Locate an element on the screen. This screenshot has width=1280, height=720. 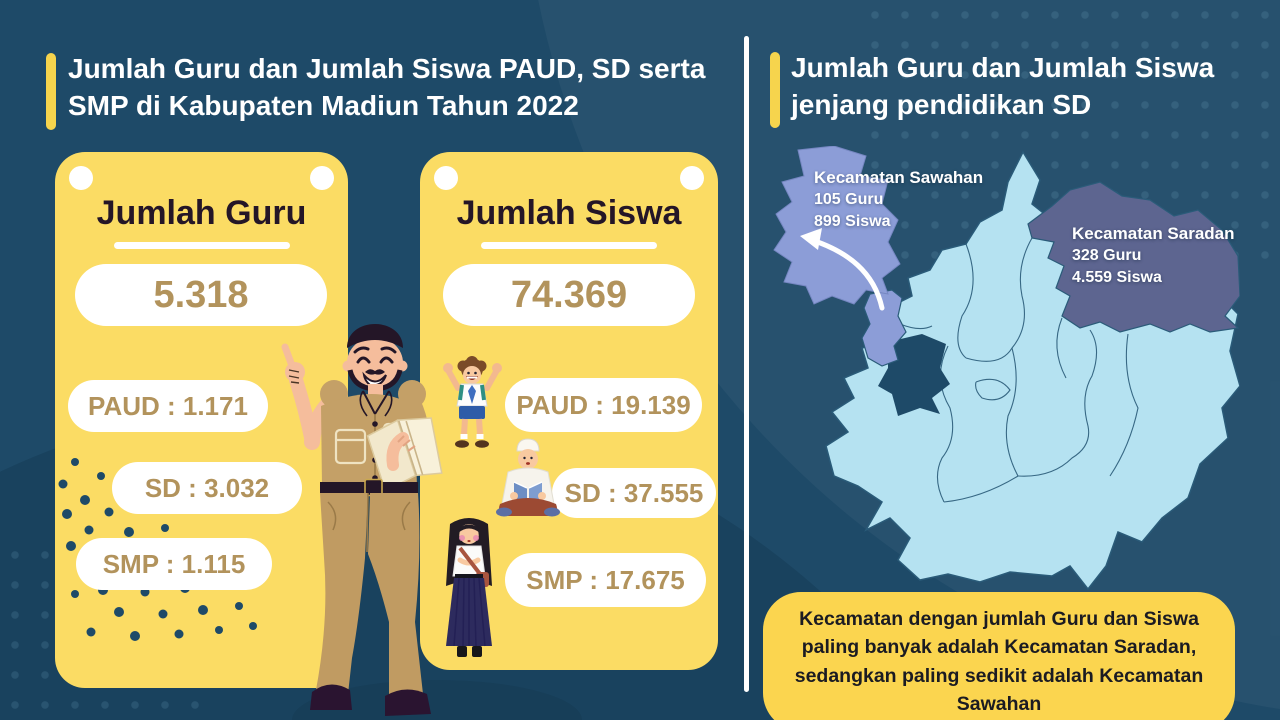
sawahan-map-label: Kecamatan Sawahan 105 Guru 899 Siswa is located at coordinates (898, 199).